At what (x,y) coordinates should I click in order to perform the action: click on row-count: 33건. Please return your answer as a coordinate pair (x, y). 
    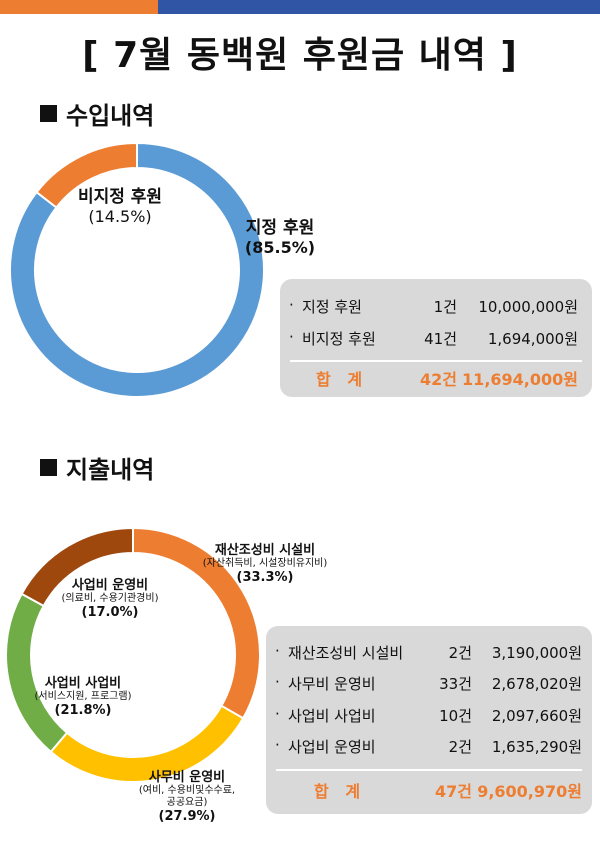
    Looking at the image, I should click on (455, 684).